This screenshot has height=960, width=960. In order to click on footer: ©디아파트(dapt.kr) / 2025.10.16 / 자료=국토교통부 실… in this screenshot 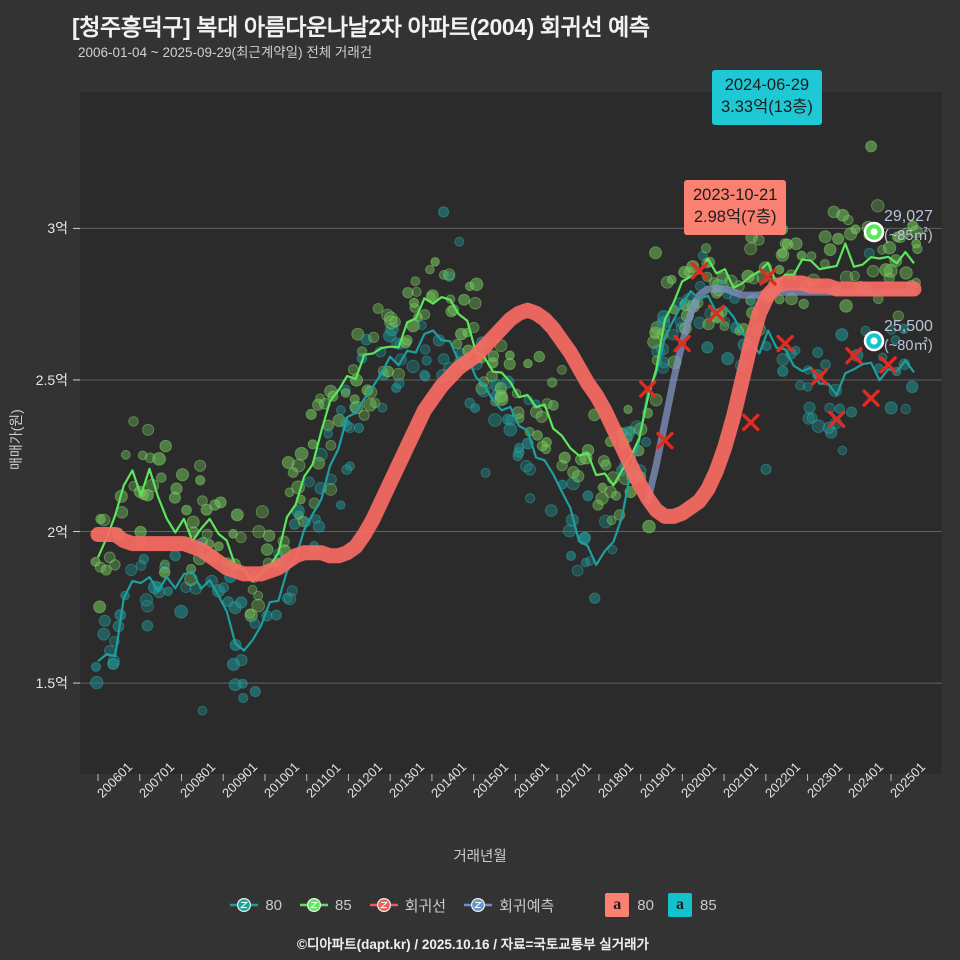, I will do `click(480, 943)`.